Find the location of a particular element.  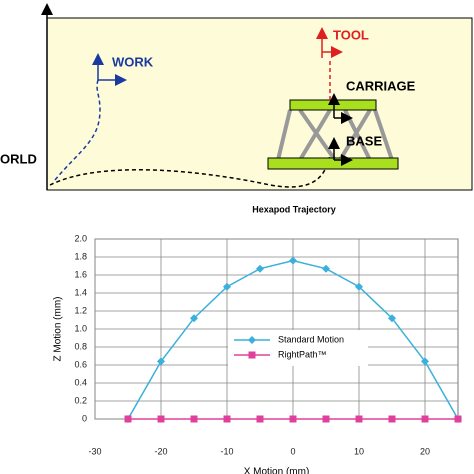

x-tick-label: 10 is located at coordinates (359, 451).